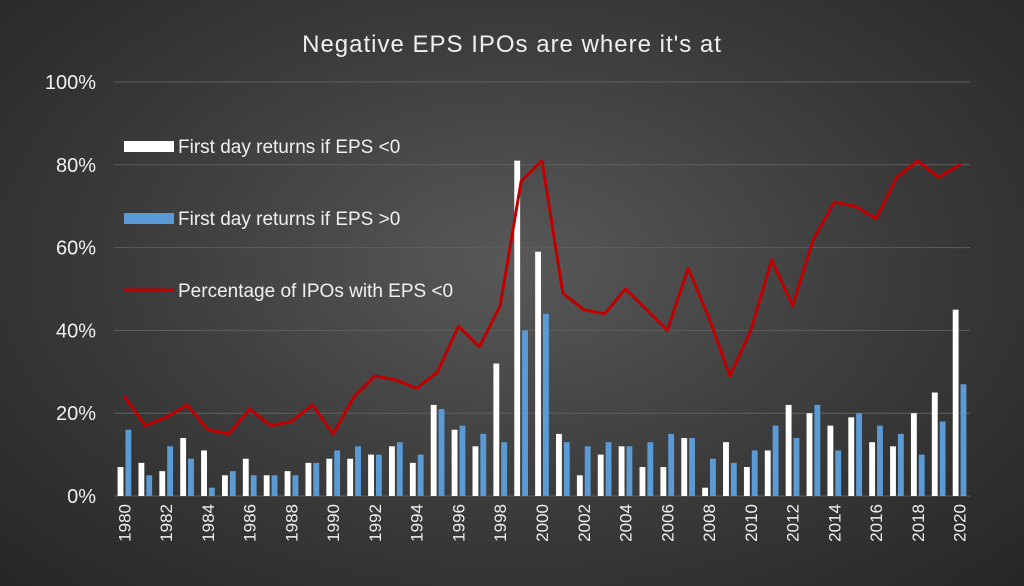 This screenshot has height=586, width=1024. Describe the element at coordinates (149, 218) in the screenshot. I see `legend-swatch-eps-positive` at that location.